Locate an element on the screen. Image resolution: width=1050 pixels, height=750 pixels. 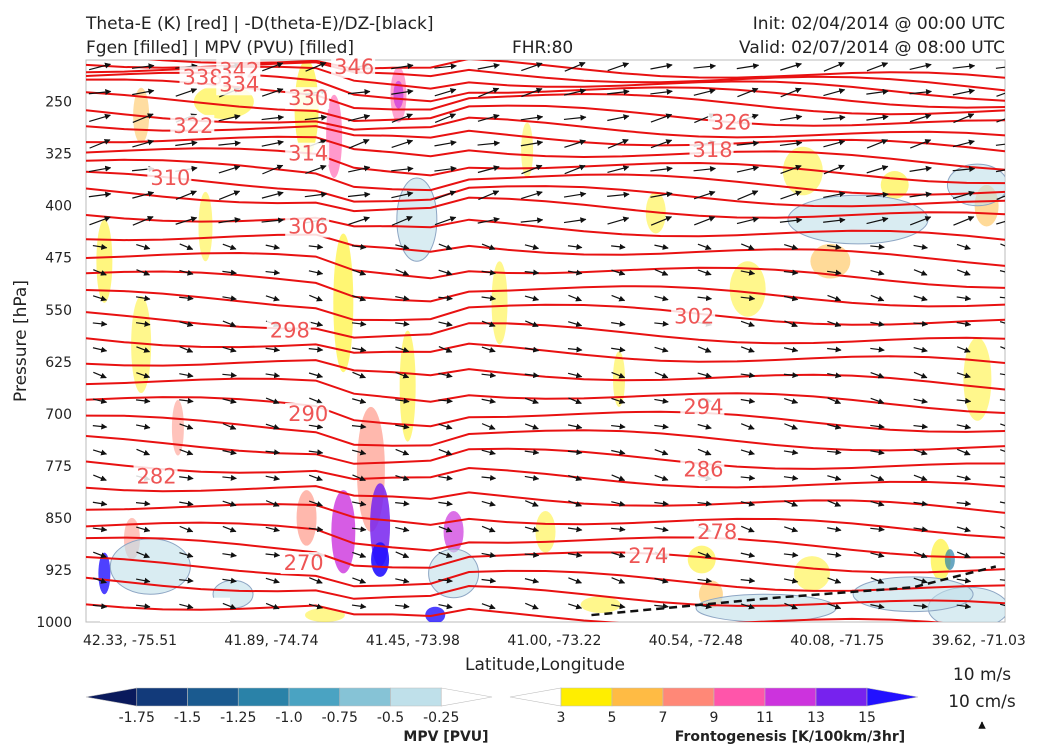
theta-e-label: 310 is located at coordinates (170, 178).